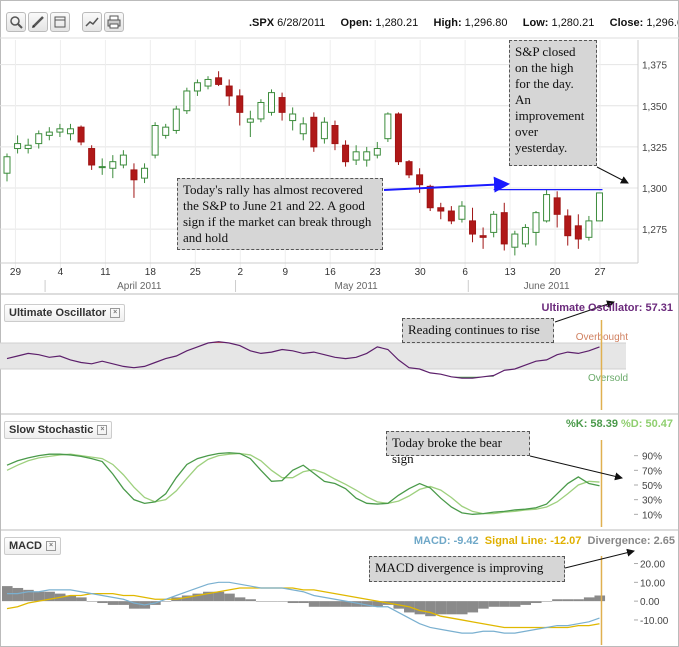  What do you see at coordinates (652, 457) in the screenshot?
I see `stoch-tick-label: 90%` at bounding box center [652, 457].